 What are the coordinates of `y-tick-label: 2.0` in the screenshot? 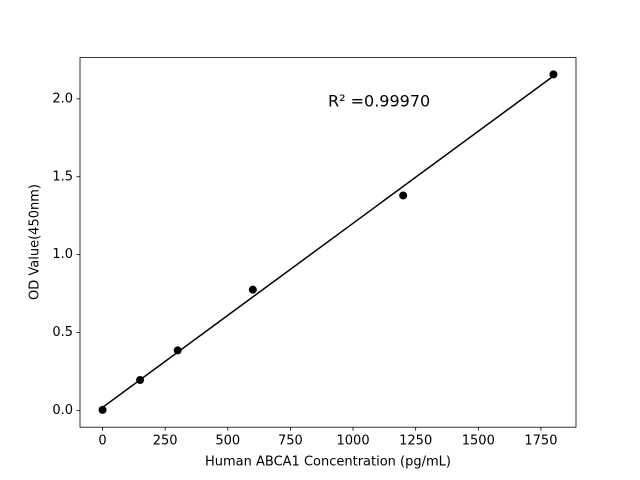 It's located at (62, 98).